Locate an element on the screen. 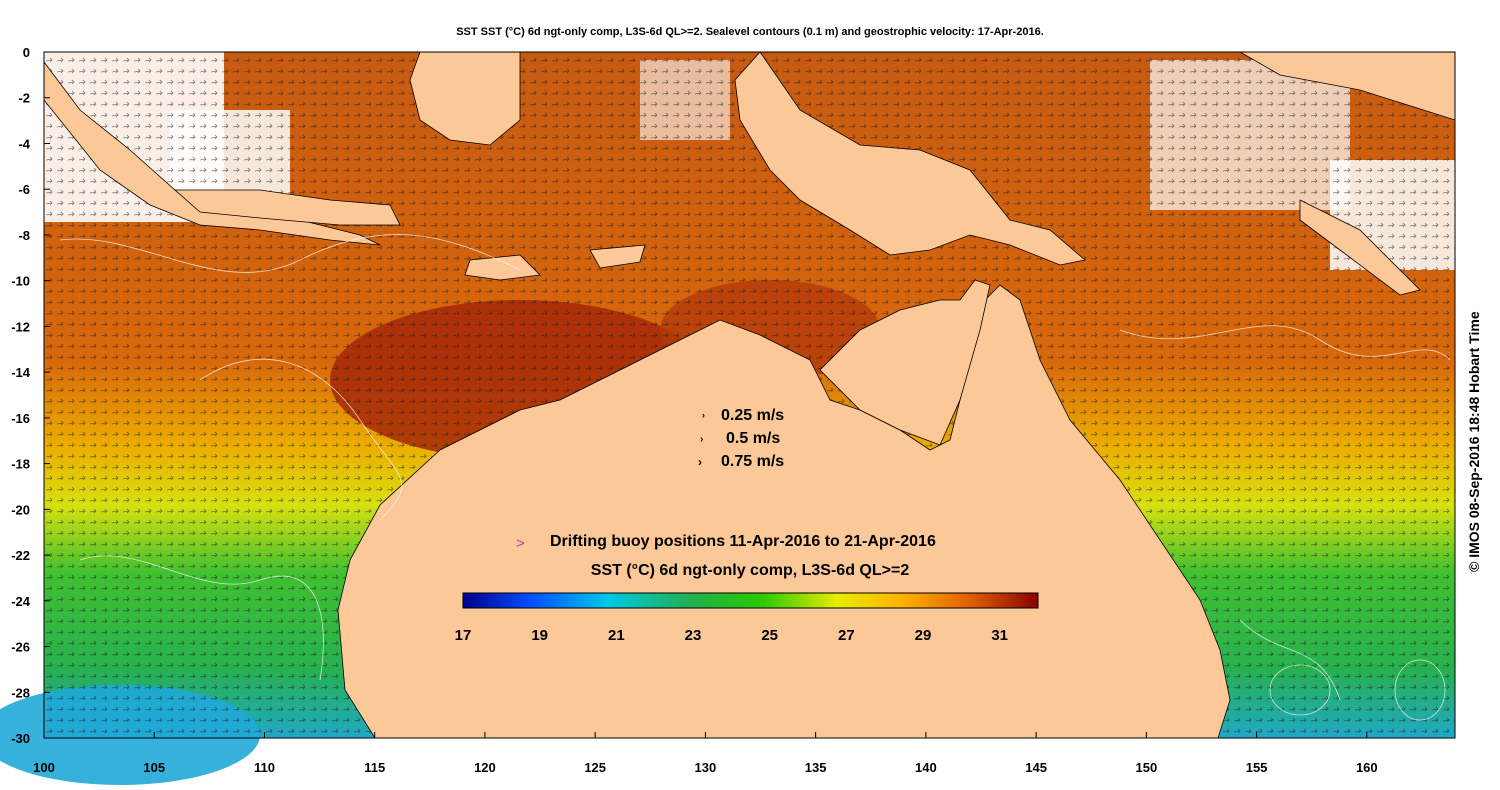 This screenshot has width=1500, height=790. y-tick-label: -8 is located at coordinates (24, 235).